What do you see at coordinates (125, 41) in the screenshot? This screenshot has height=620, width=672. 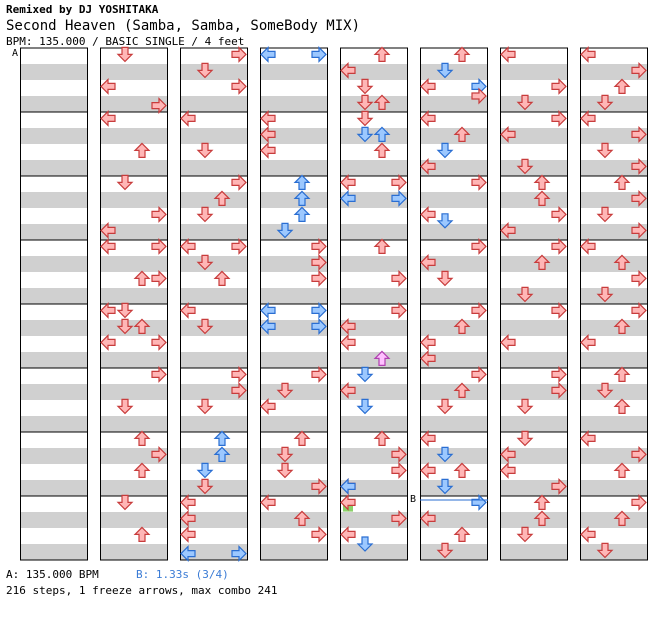 I see `chart-info: BPM: 135.000 / BASIC SINGLE / 4 feet` at bounding box center [125, 41].